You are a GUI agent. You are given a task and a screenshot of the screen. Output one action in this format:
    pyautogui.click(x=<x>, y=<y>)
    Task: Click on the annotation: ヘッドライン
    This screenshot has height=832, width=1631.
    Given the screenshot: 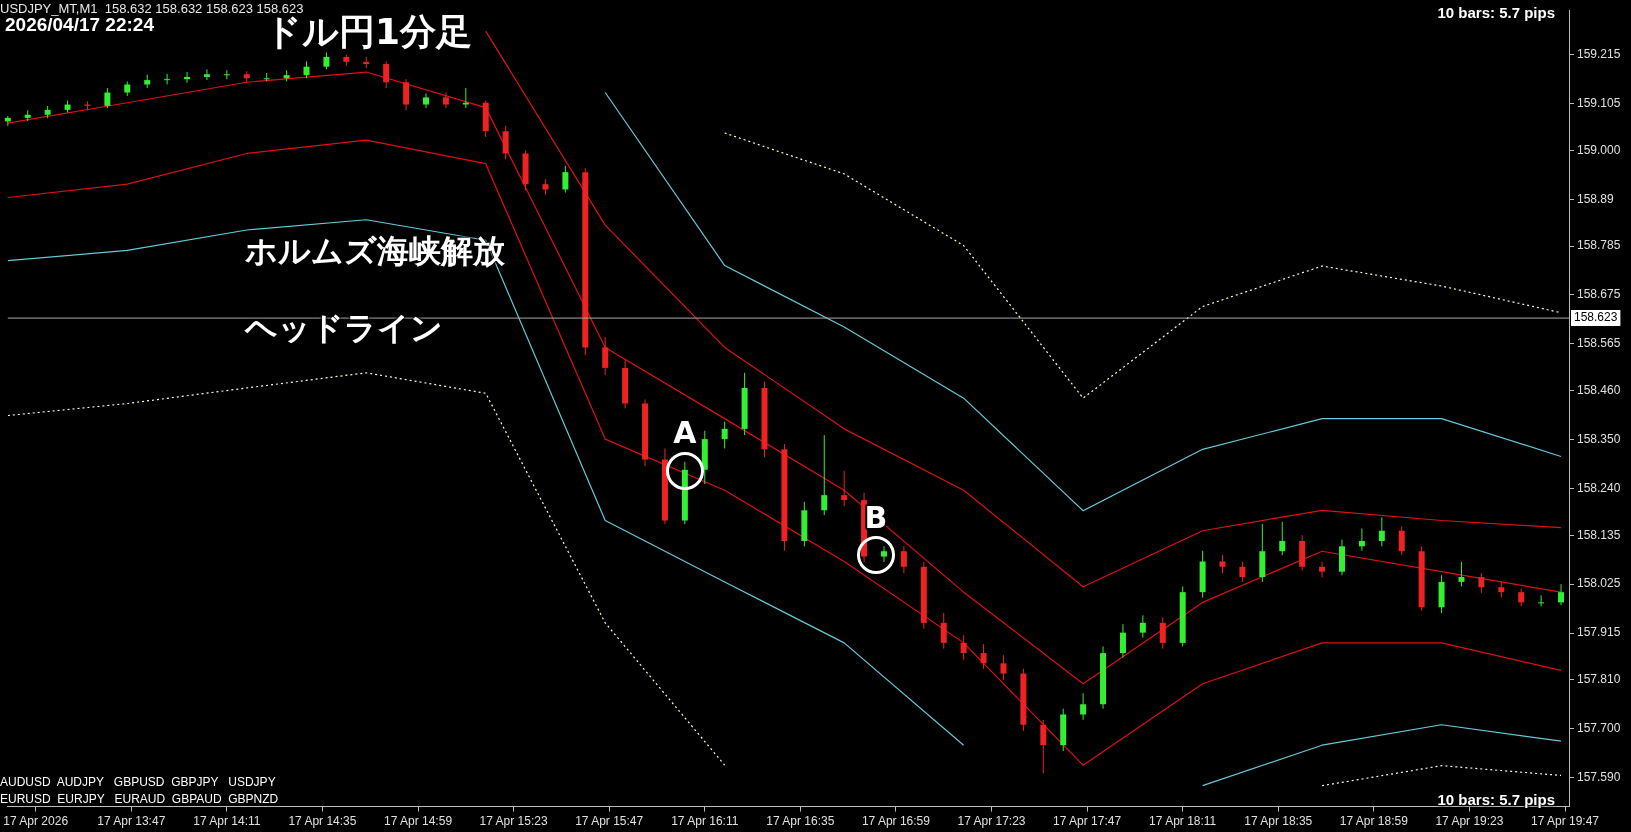 What is the action you would take?
    pyautogui.click(x=344, y=328)
    